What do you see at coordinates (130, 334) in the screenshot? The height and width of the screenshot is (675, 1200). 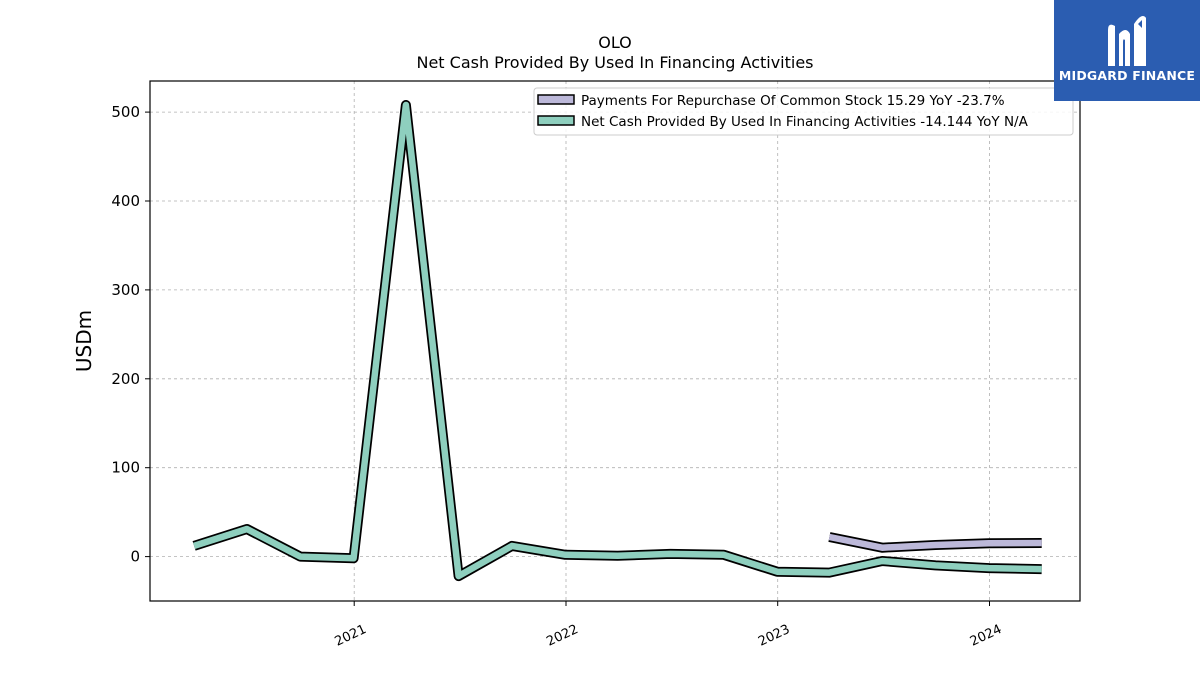 I see `y-axis: 0 100 200 300 400 500` at bounding box center [130, 334].